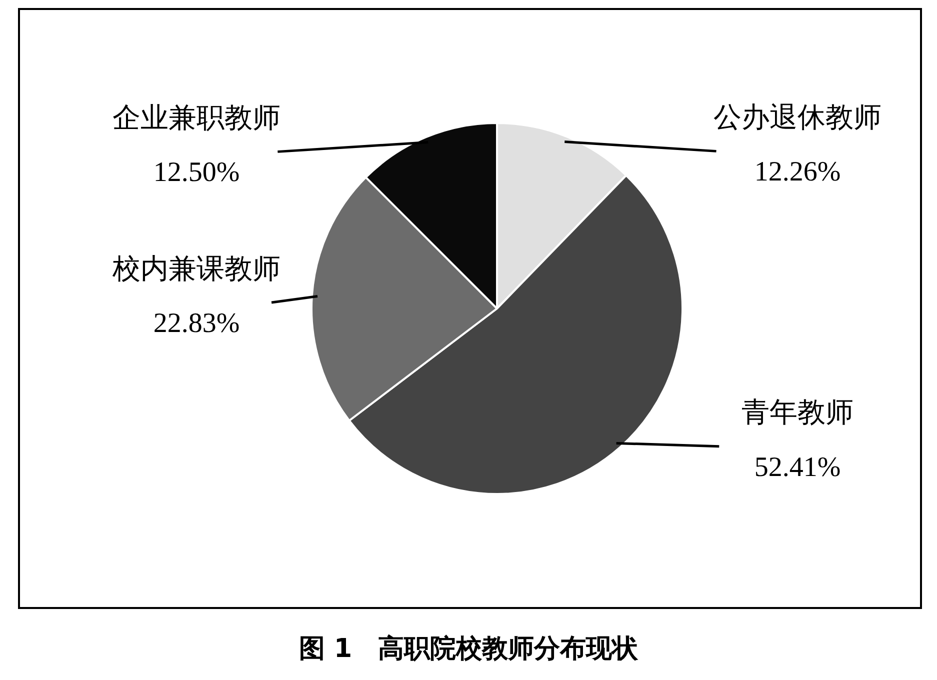  What do you see at coordinates (797, 467) in the screenshot?
I see `data-label: 52.41%` at bounding box center [797, 467].